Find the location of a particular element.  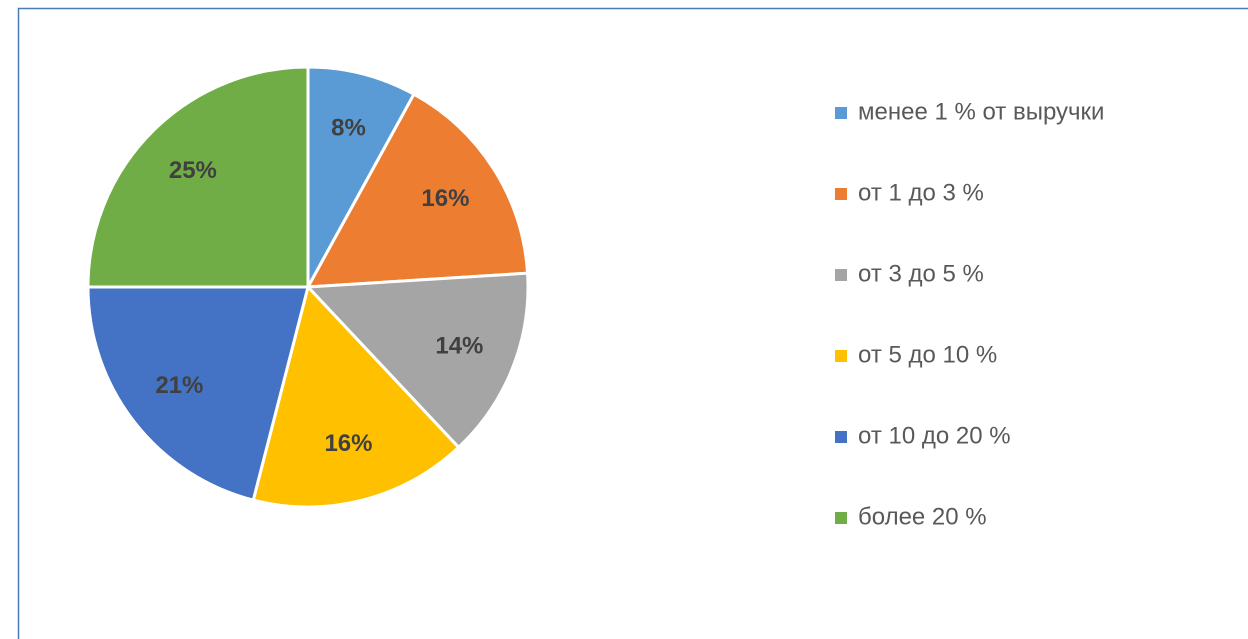

legend-label: от 10 до 20 % is located at coordinates (934, 435).